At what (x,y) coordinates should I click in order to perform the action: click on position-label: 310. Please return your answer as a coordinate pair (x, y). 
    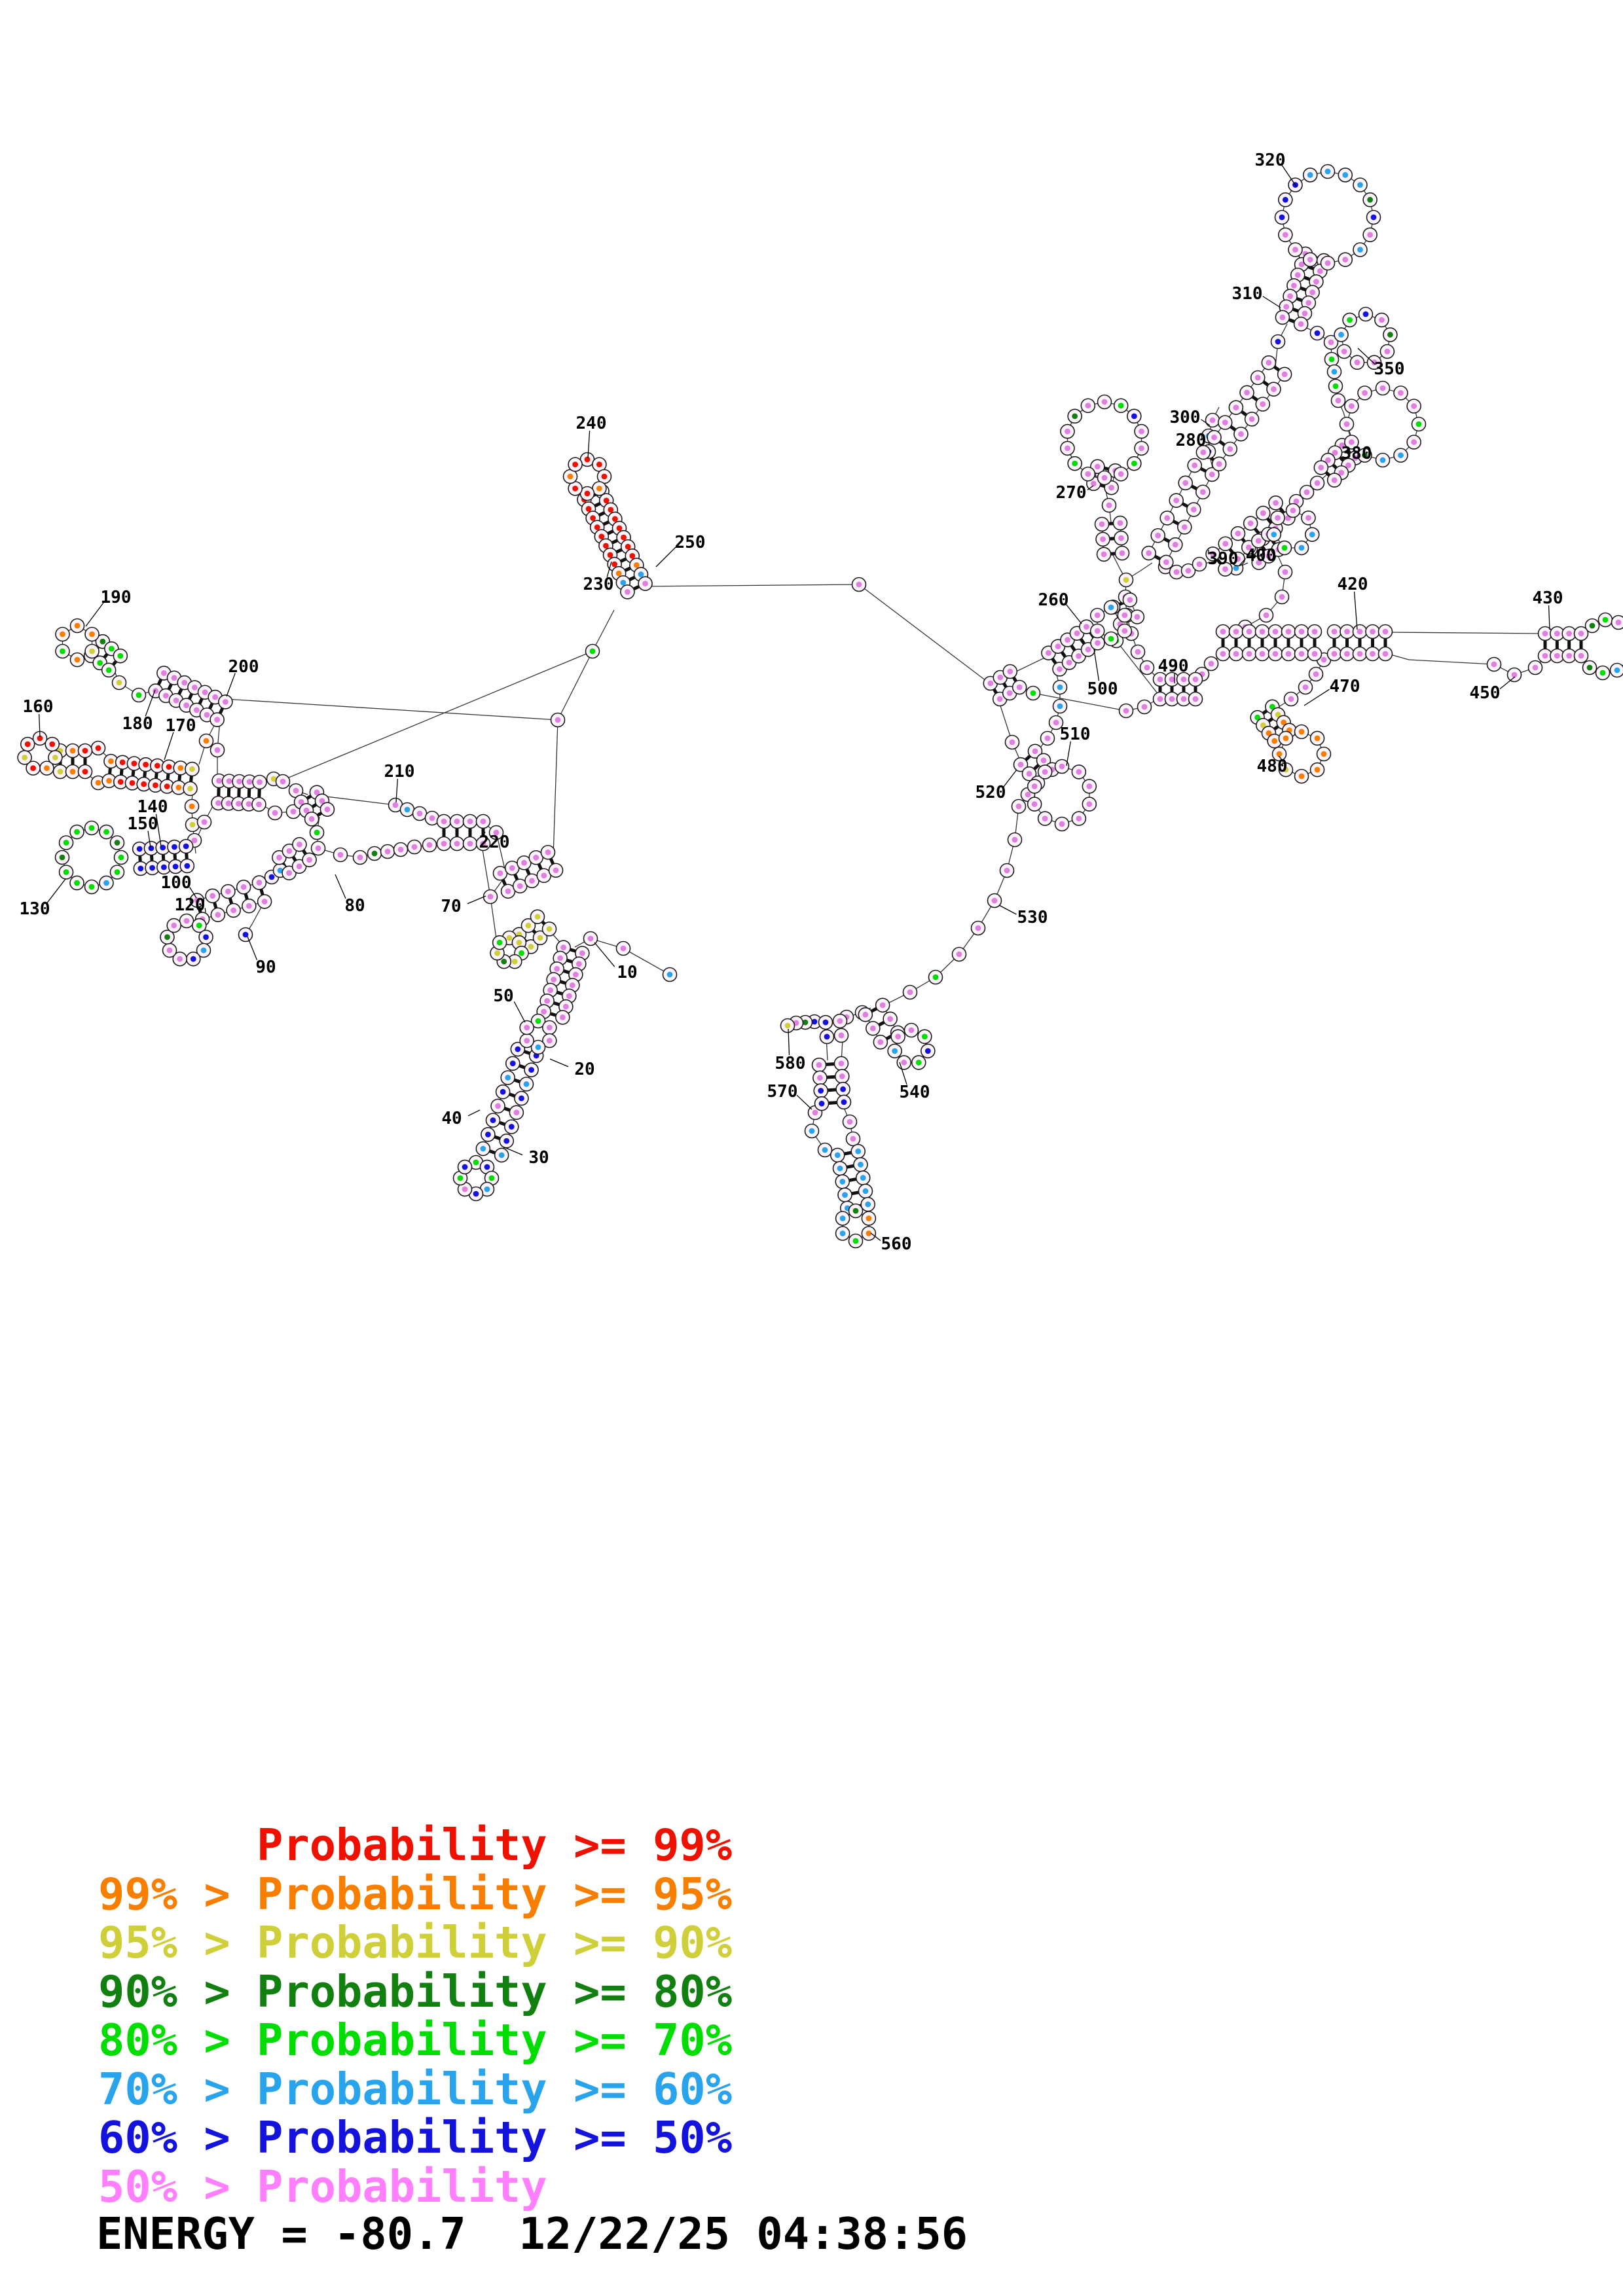
    Looking at the image, I should click on (1247, 294).